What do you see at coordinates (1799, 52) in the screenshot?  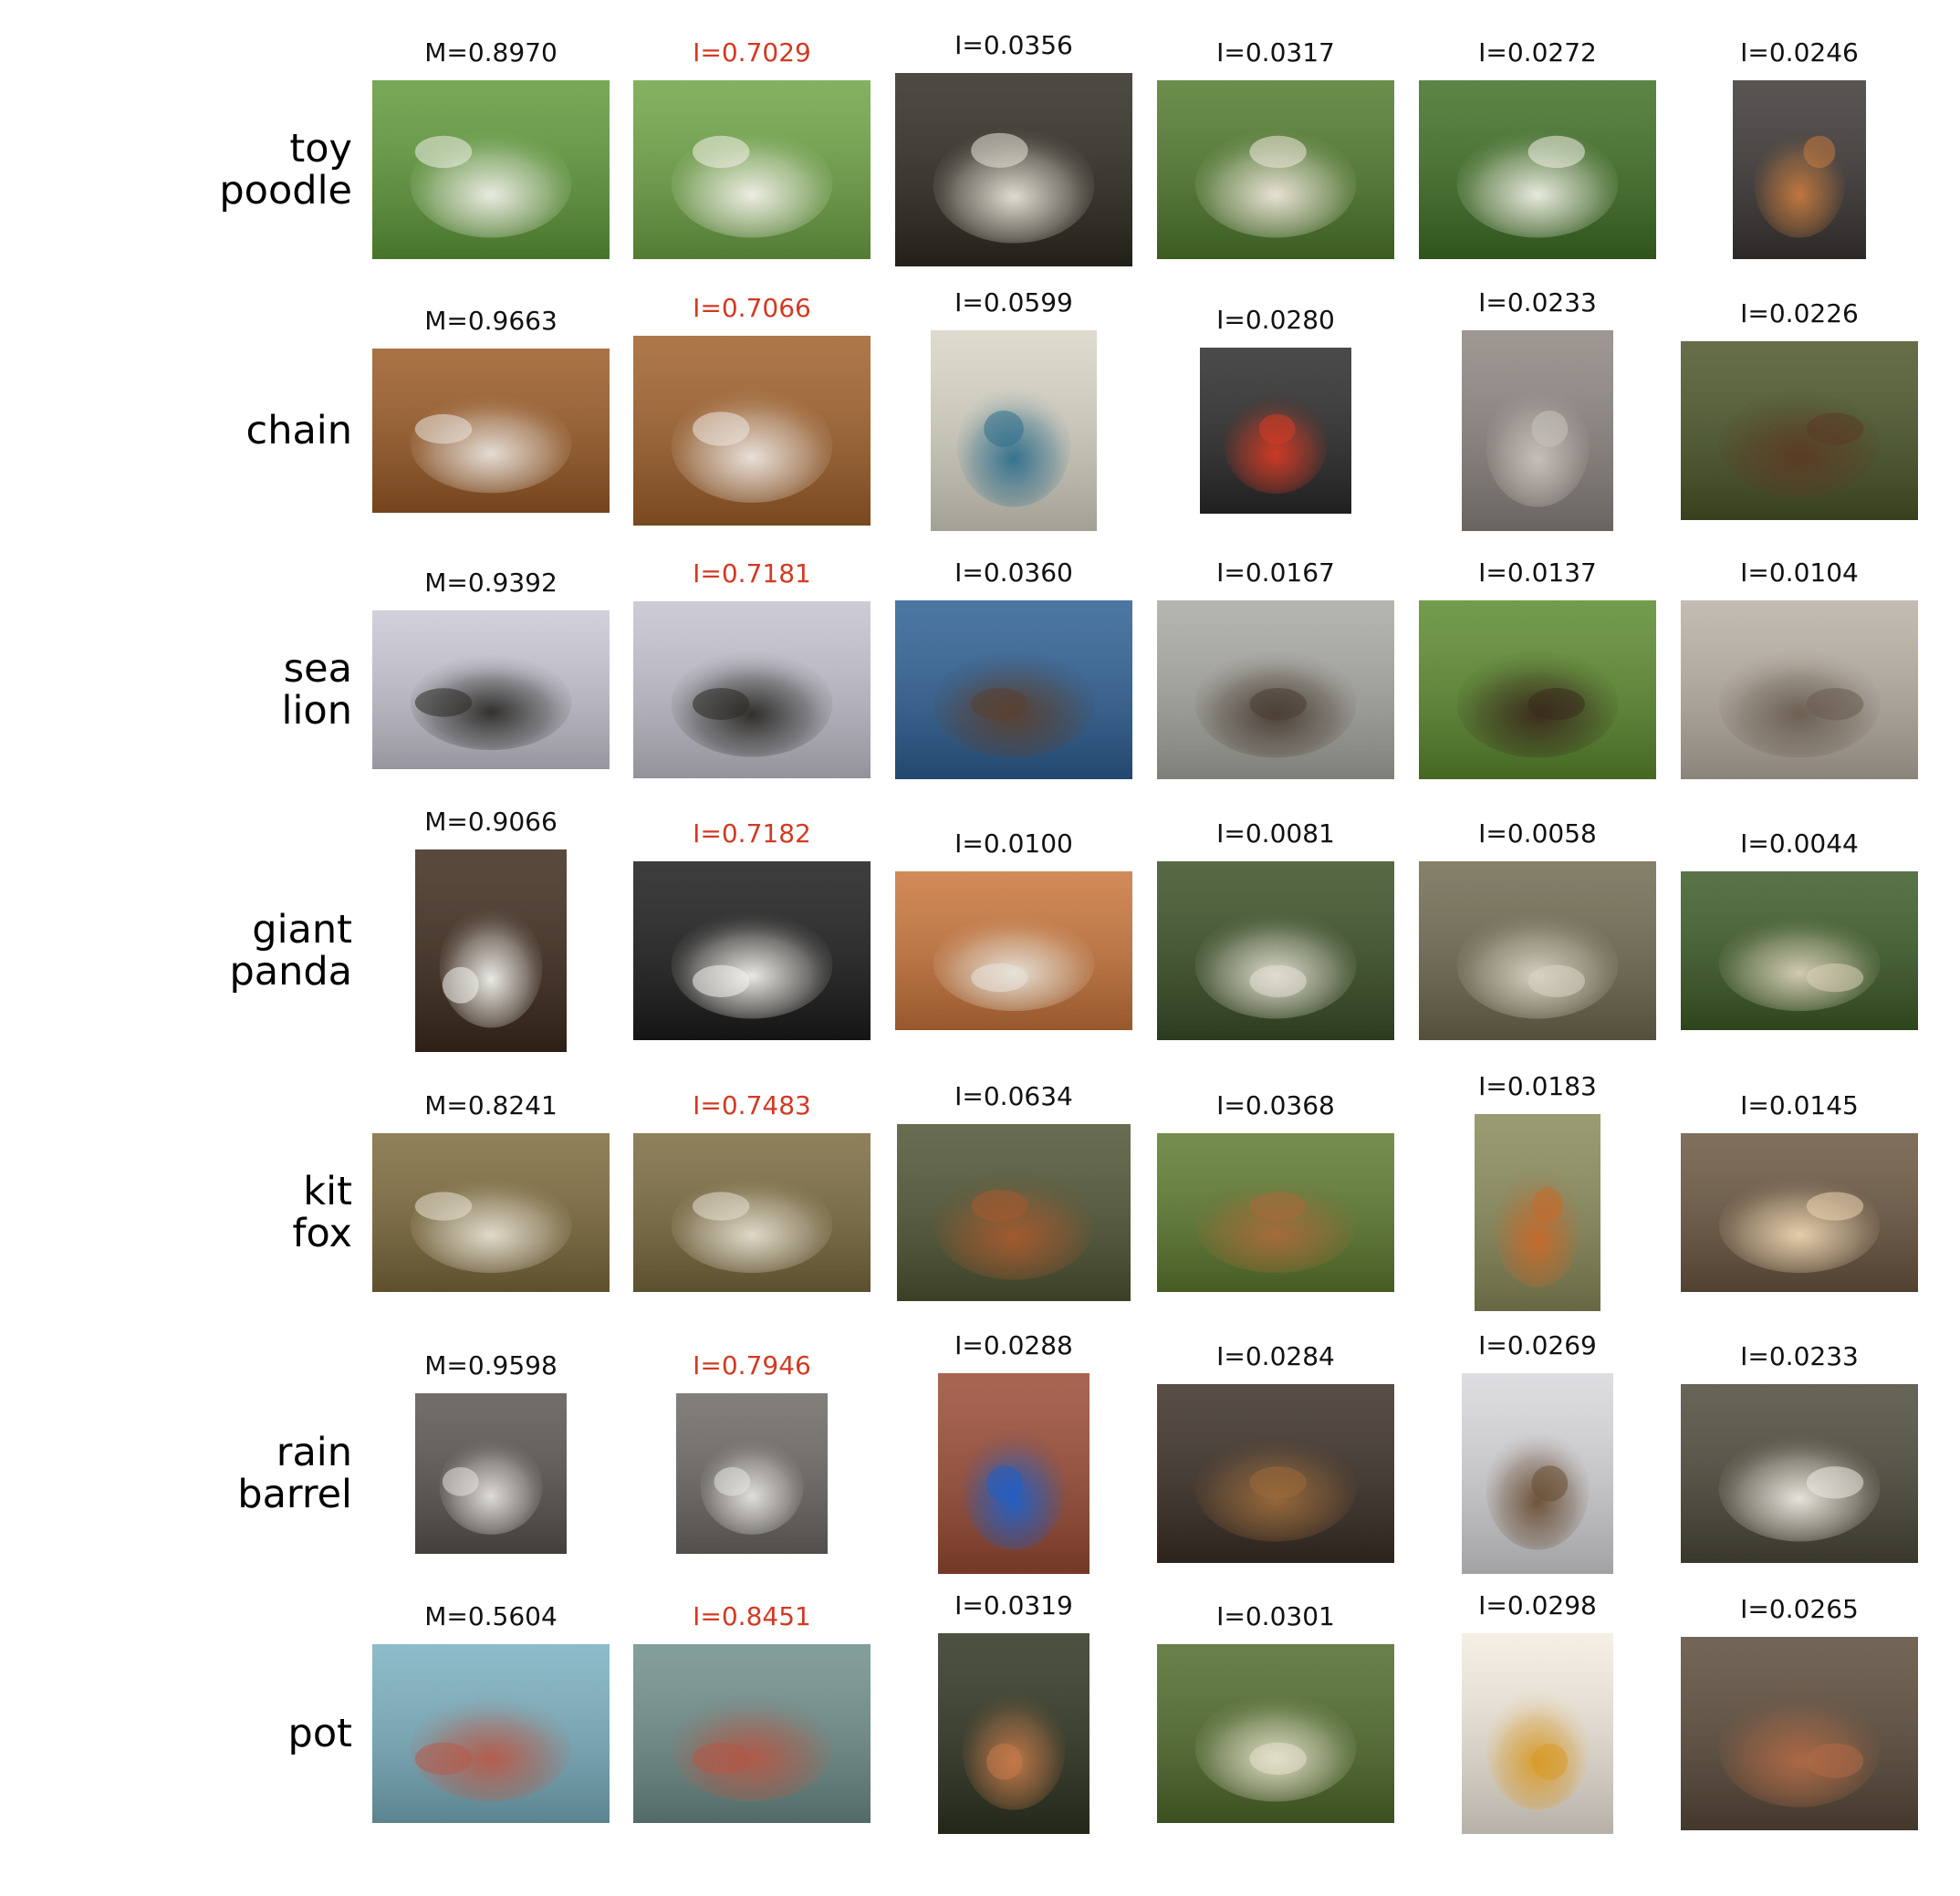 I see `score-label-i: I=0.0246` at bounding box center [1799, 52].